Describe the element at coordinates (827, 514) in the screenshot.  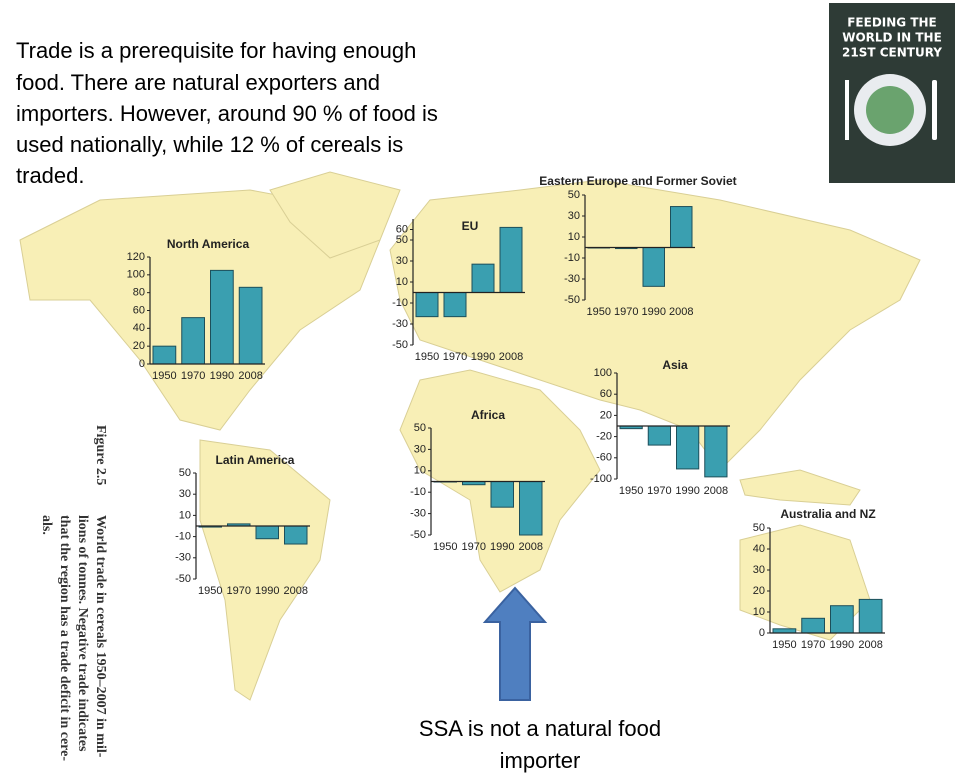
I see `chart-title: Australia and NZ` at that location.